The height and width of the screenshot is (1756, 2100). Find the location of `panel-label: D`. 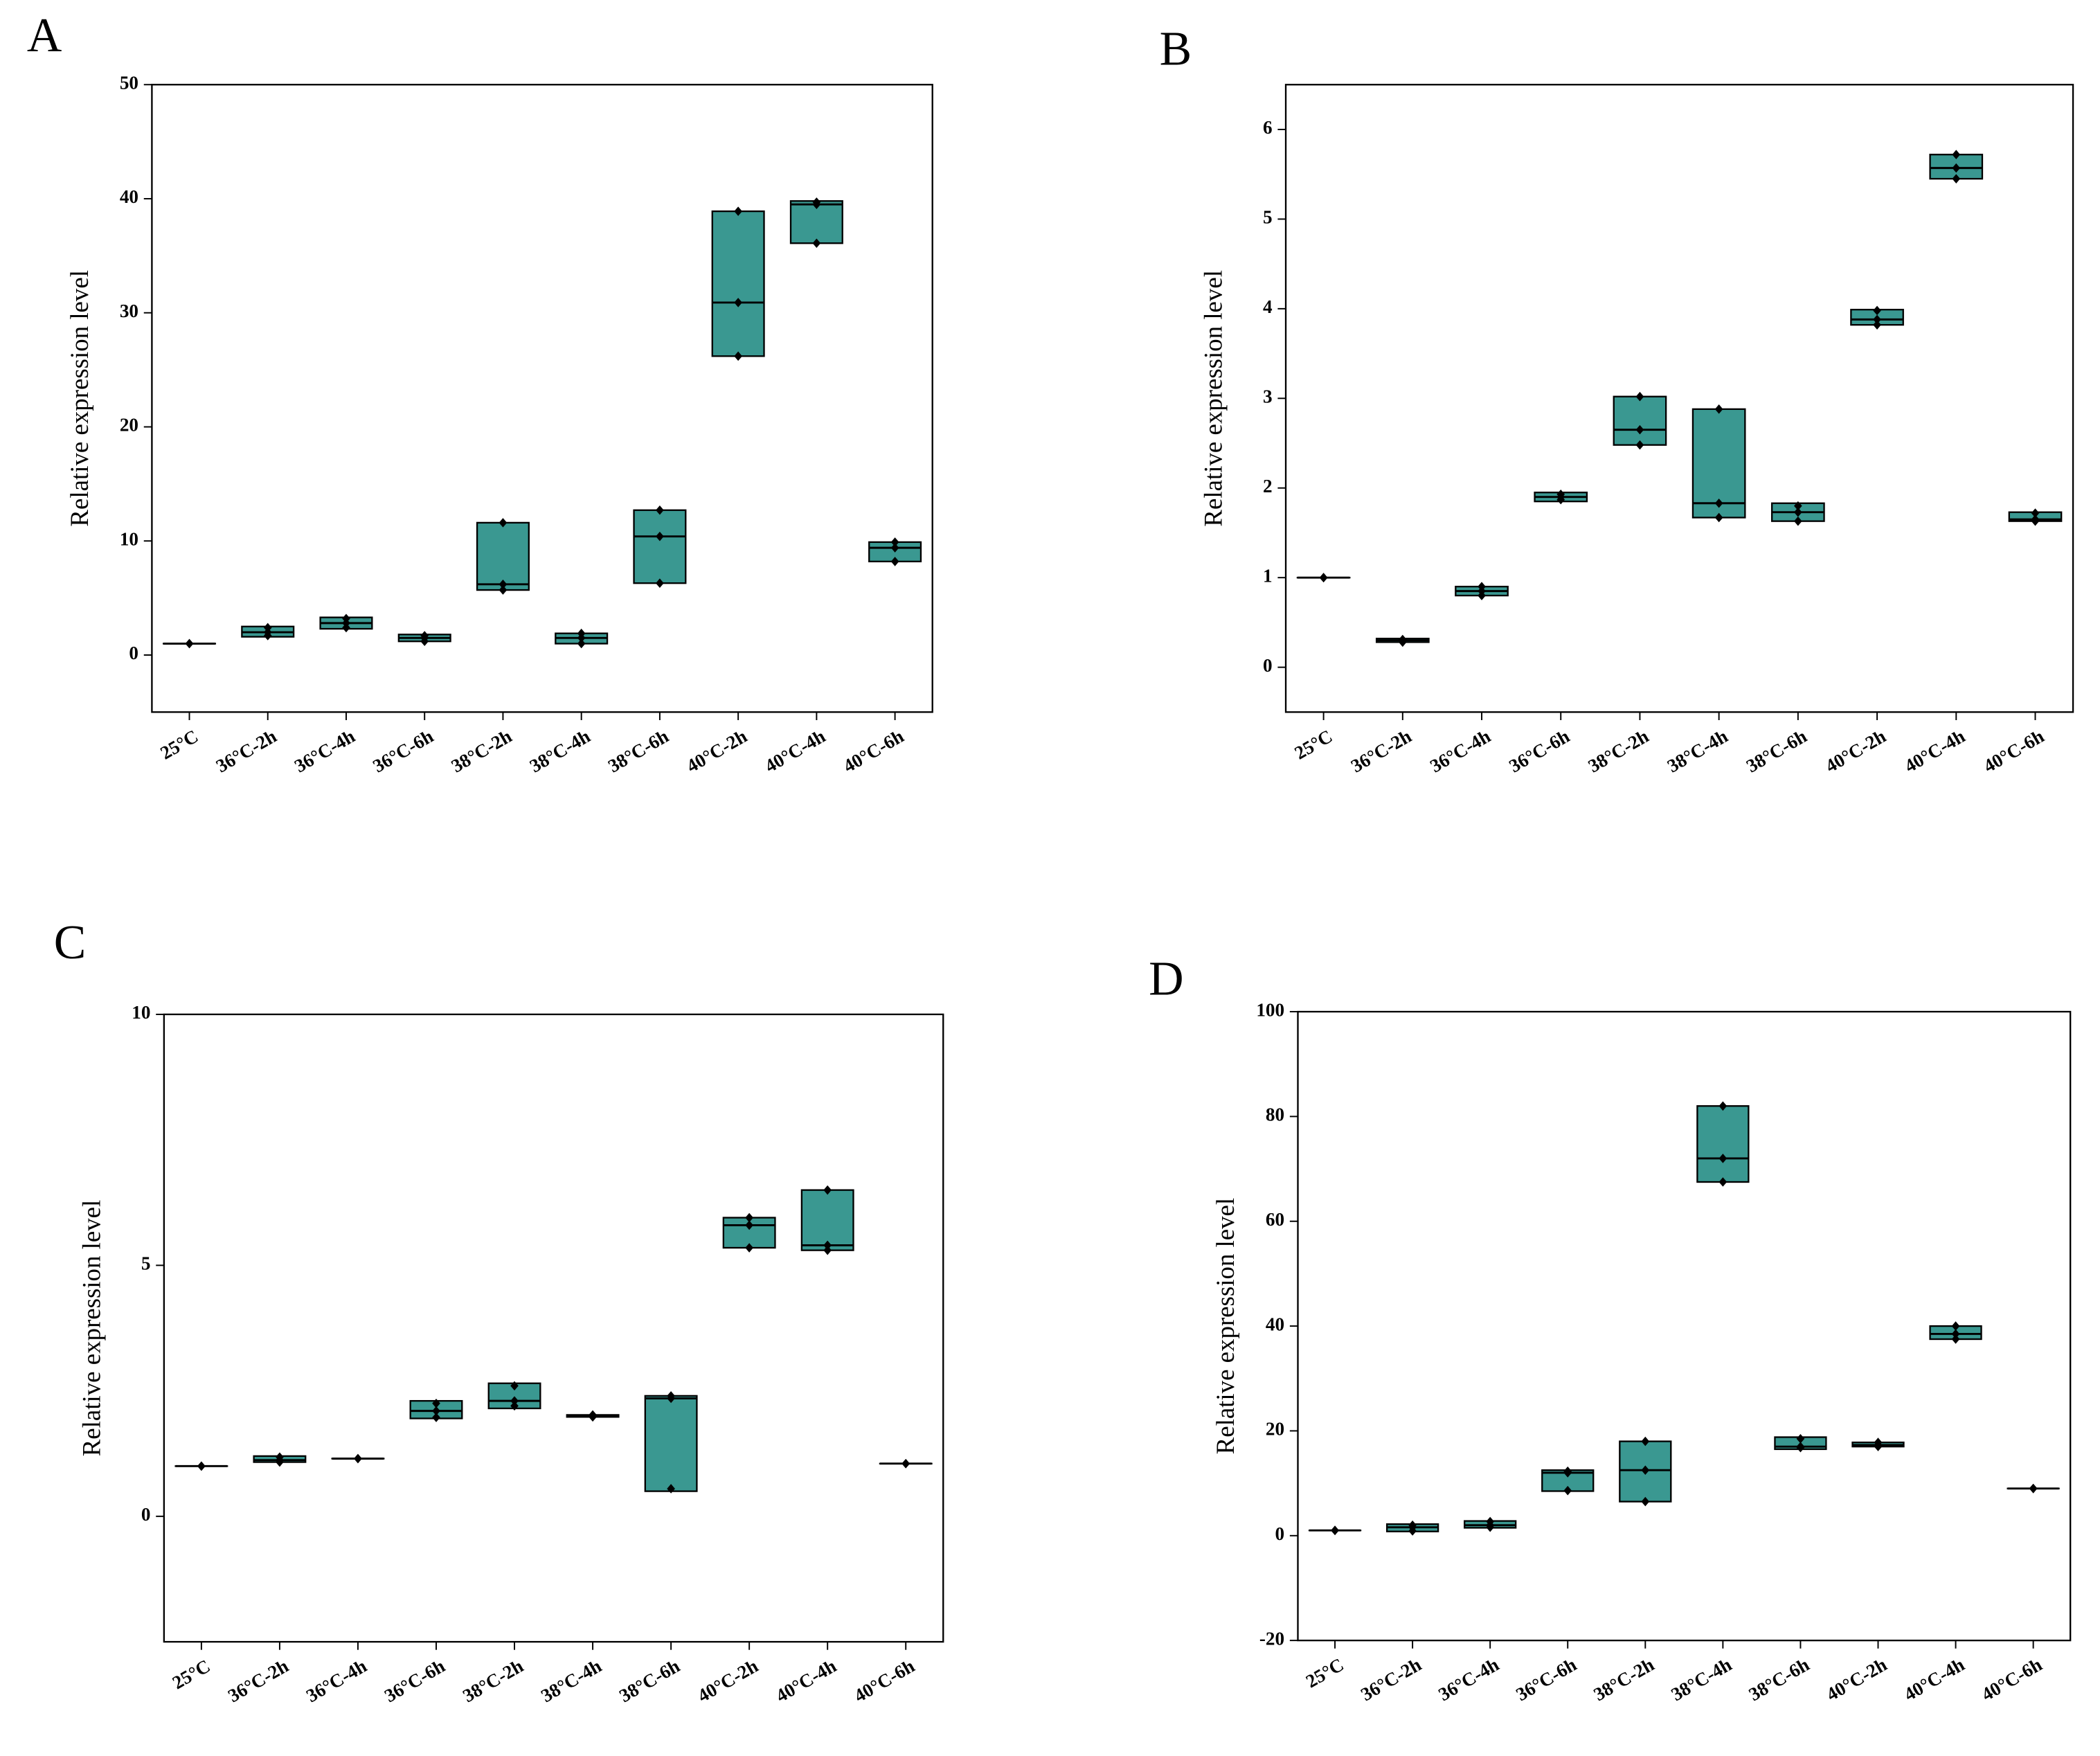

panel-label: D is located at coordinates (1166, 978).